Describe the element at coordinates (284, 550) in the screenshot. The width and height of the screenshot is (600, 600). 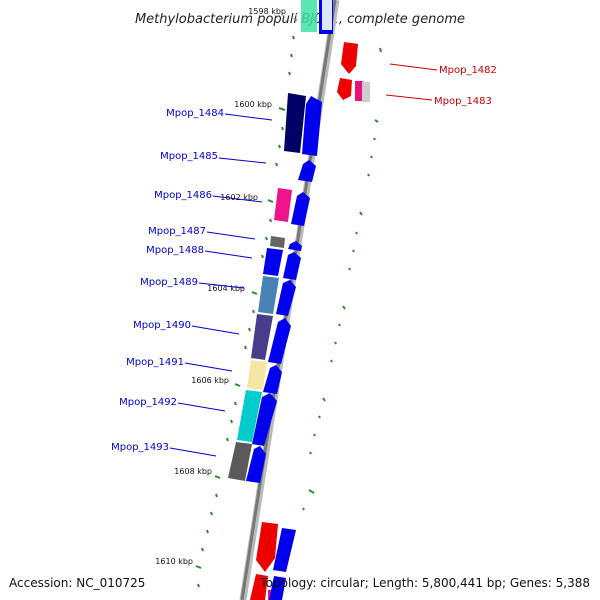
I see `gene-arrow-bottom-blue` at that location.